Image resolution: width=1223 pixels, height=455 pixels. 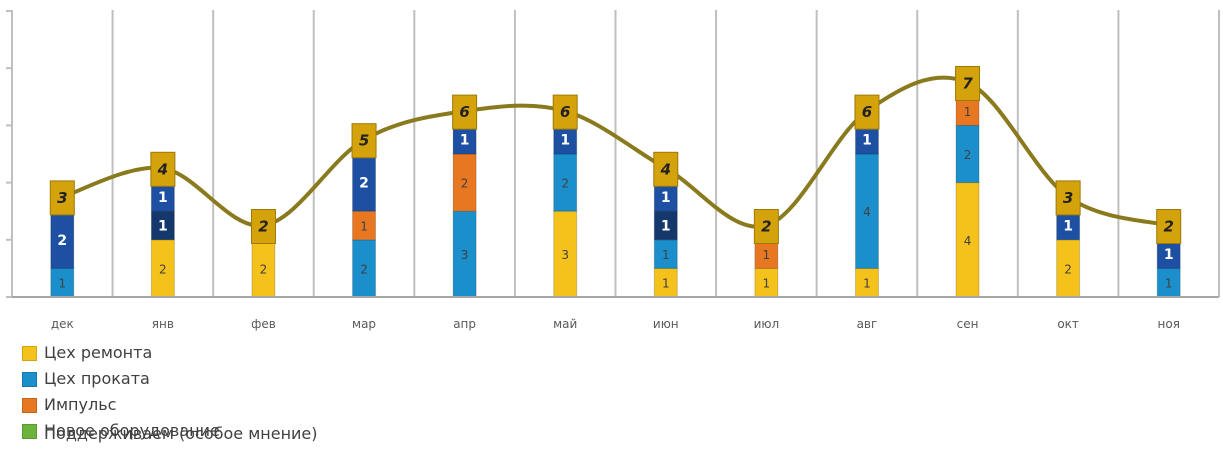 What do you see at coordinates (263, 324) in the screenshot?
I see `x-tick-label: фев` at bounding box center [263, 324].